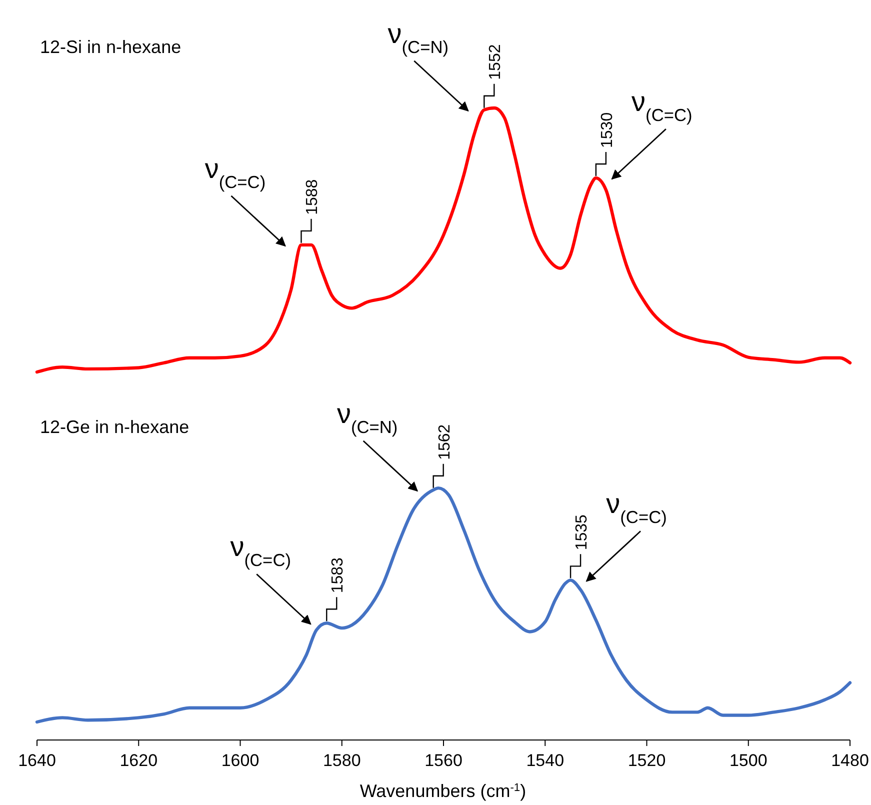 This screenshot has width=871, height=805. I want to click on annotation: ν$_{(C=N)}$, so click(367, 417).